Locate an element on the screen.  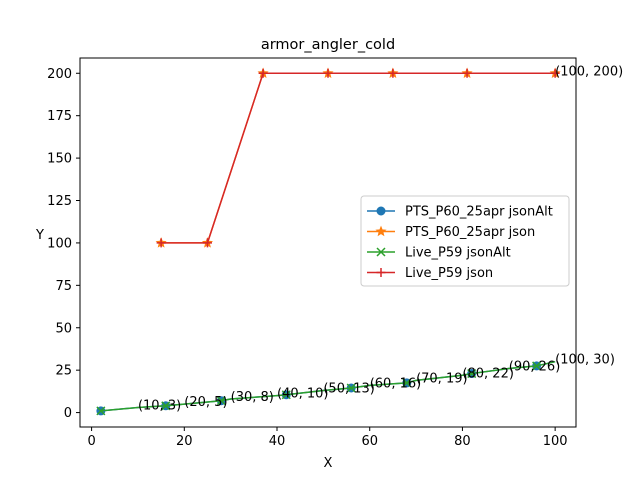
chart-title: armor_angler_cold is located at coordinates (328, 45).